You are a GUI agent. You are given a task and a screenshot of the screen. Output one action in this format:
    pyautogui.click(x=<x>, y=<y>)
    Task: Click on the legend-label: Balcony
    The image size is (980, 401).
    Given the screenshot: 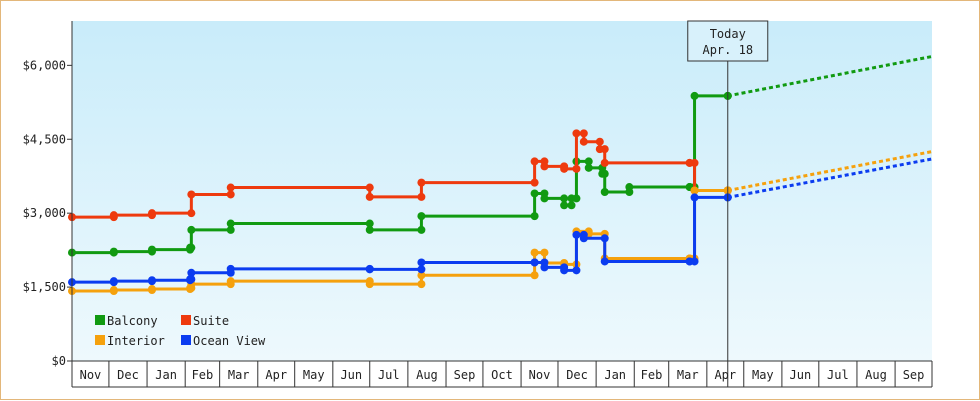 What is the action you would take?
    pyautogui.click(x=132, y=321)
    